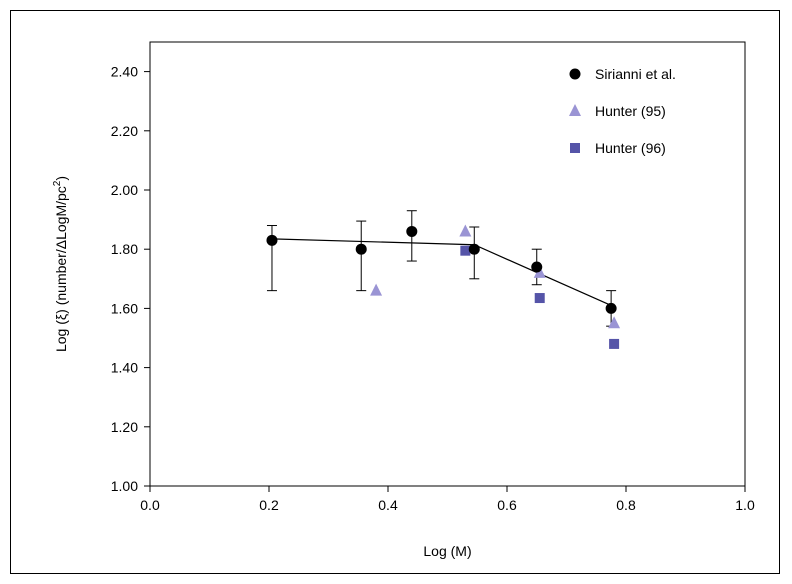  I want to click on legend-marker-square, so click(575, 148).